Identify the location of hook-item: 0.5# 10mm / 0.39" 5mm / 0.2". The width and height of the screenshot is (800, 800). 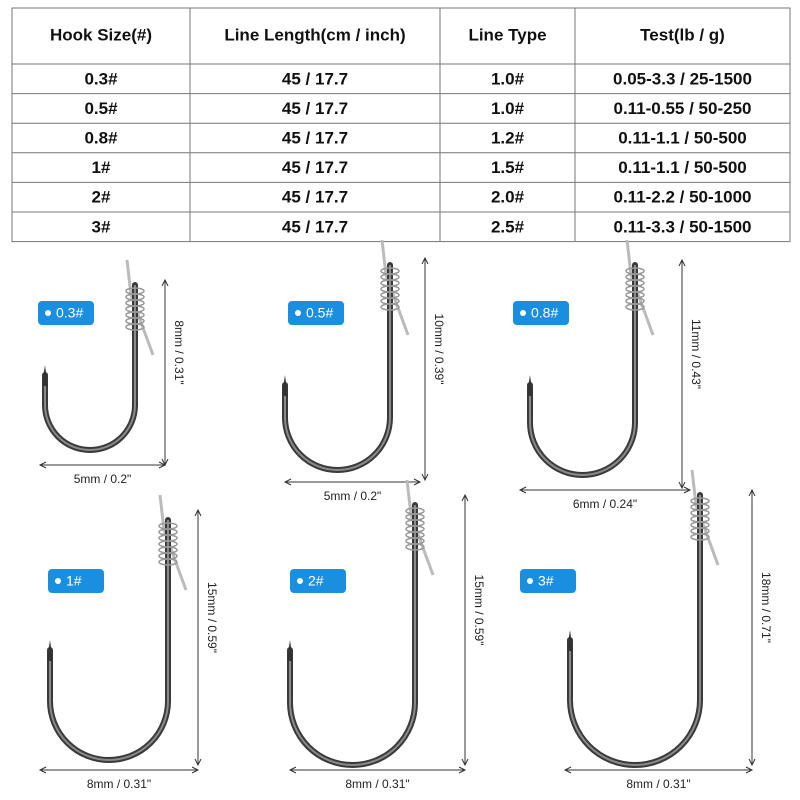
(364, 371).